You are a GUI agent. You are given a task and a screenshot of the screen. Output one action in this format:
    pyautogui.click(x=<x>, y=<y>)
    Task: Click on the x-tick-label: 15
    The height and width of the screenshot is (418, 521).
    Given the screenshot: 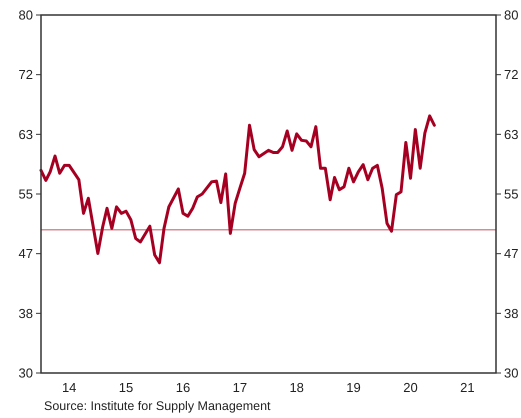 What is the action you would take?
    pyautogui.click(x=126, y=387)
    